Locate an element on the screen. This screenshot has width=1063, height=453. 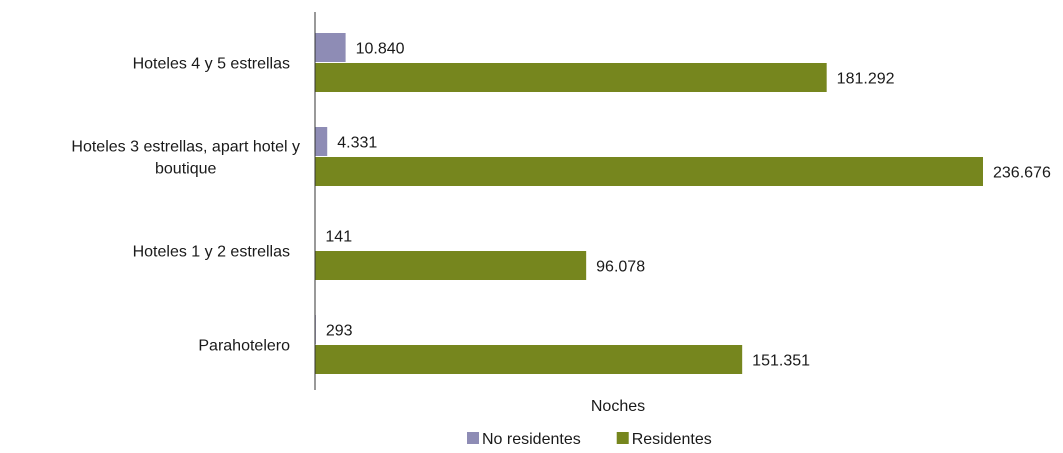
category-label-3: Parahotelero is located at coordinates (244, 346).